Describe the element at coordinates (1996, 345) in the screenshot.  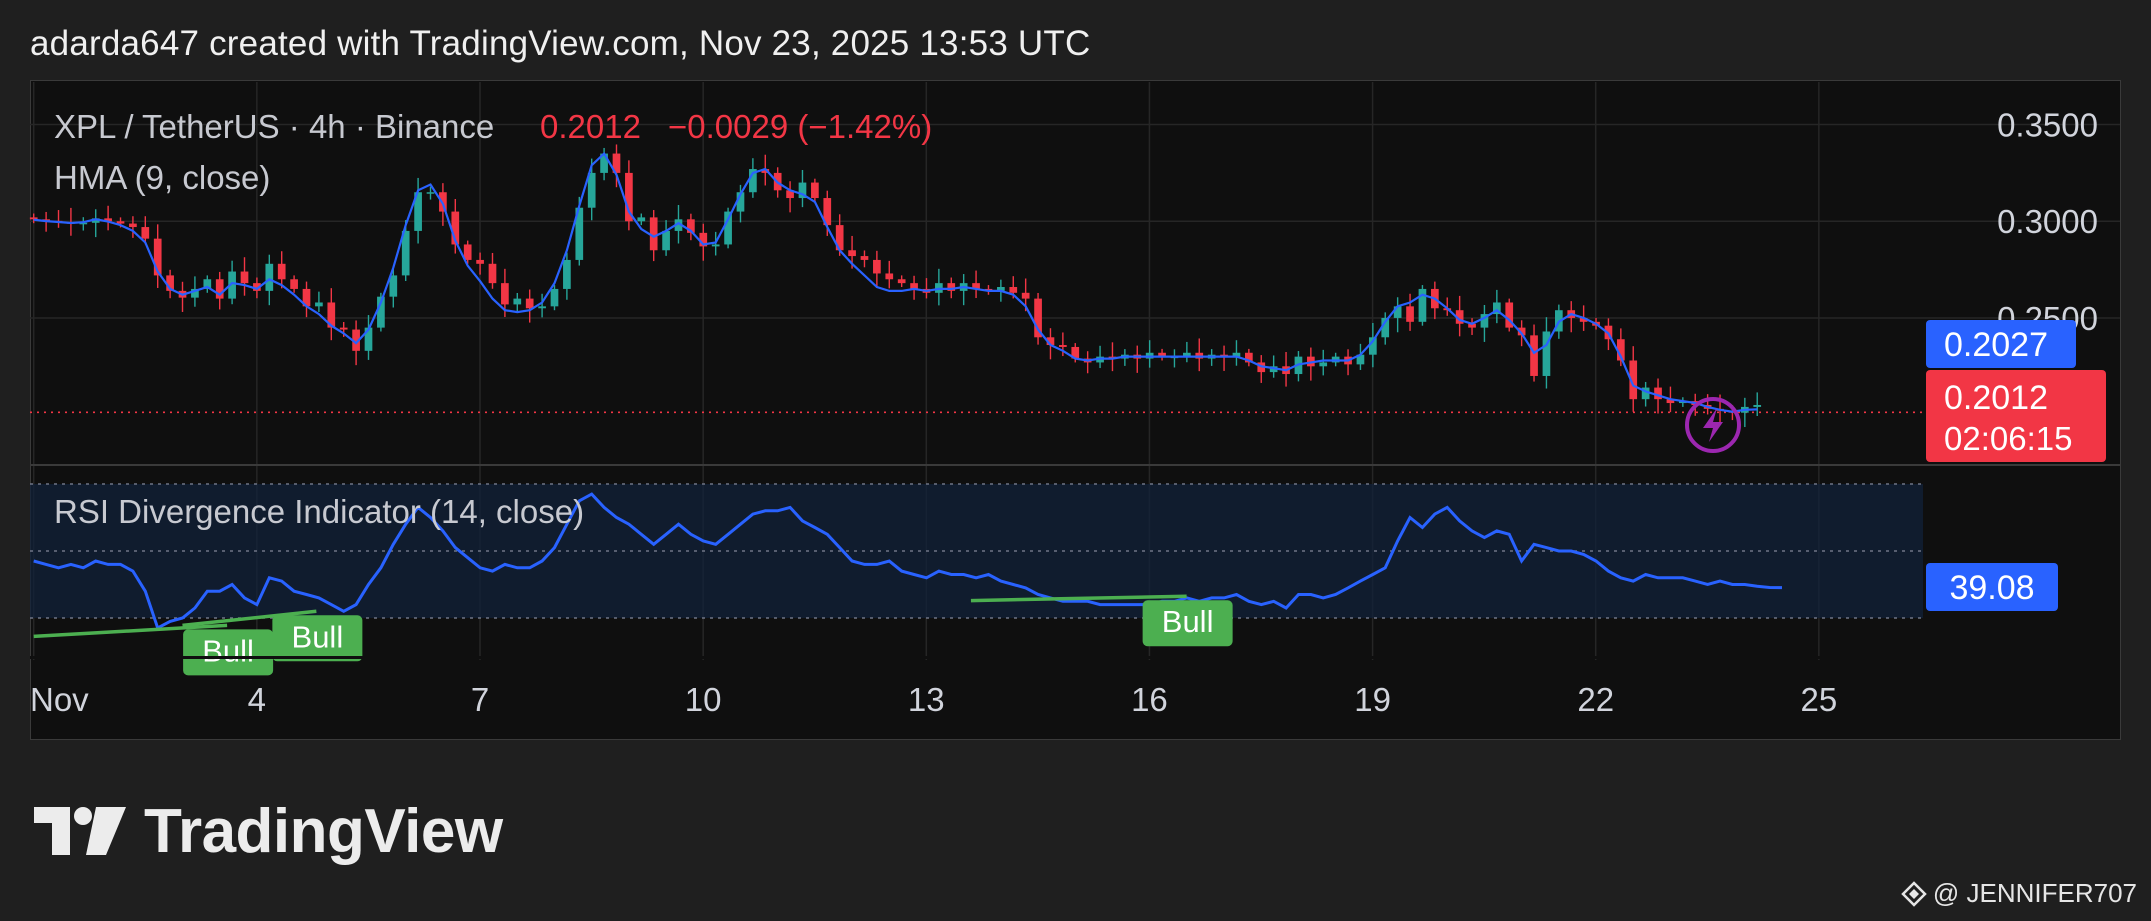
I see `hma-badge-text: 0.2027` at that location.